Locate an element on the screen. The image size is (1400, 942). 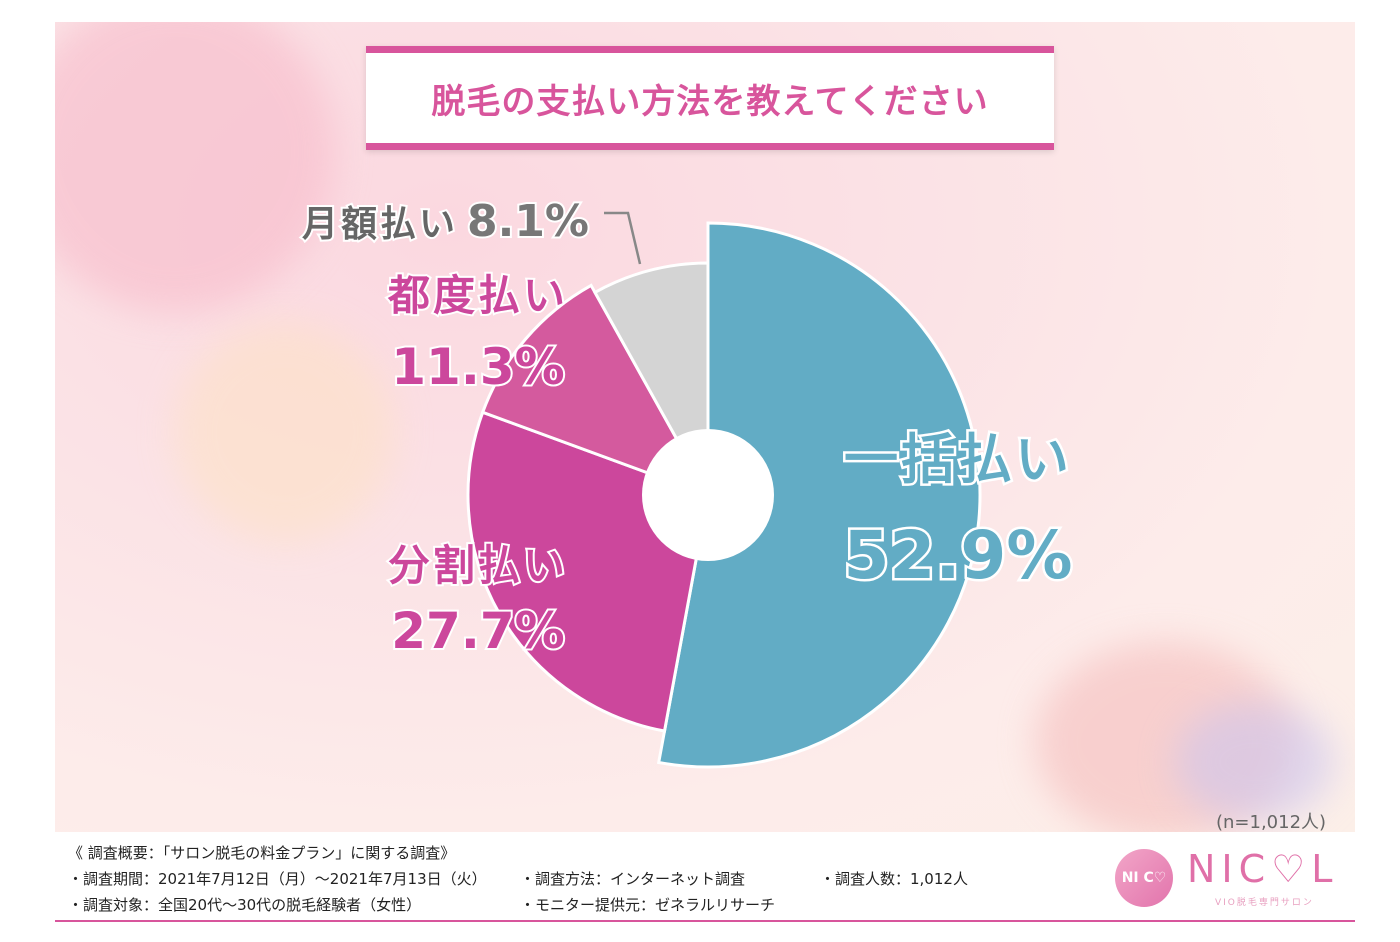
slice-per-visit is located at coordinates (596, 390).